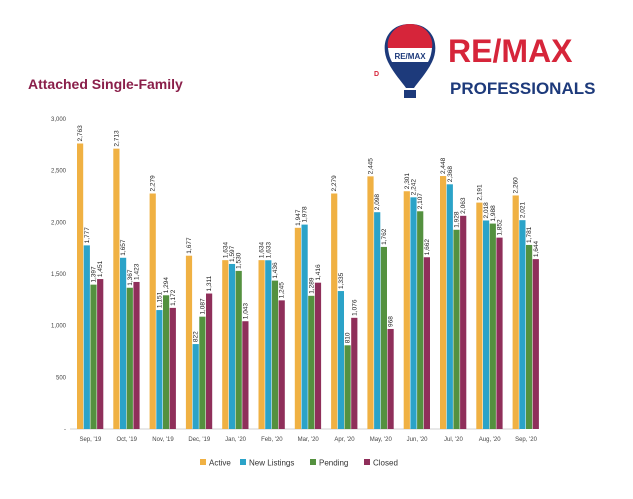 This screenshot has width=633, height=499. What do you see at coordinates (522, 88) in the screenshot?
I see `logo-sub: PROFESSIONALS` at bounding box center [522, 88].